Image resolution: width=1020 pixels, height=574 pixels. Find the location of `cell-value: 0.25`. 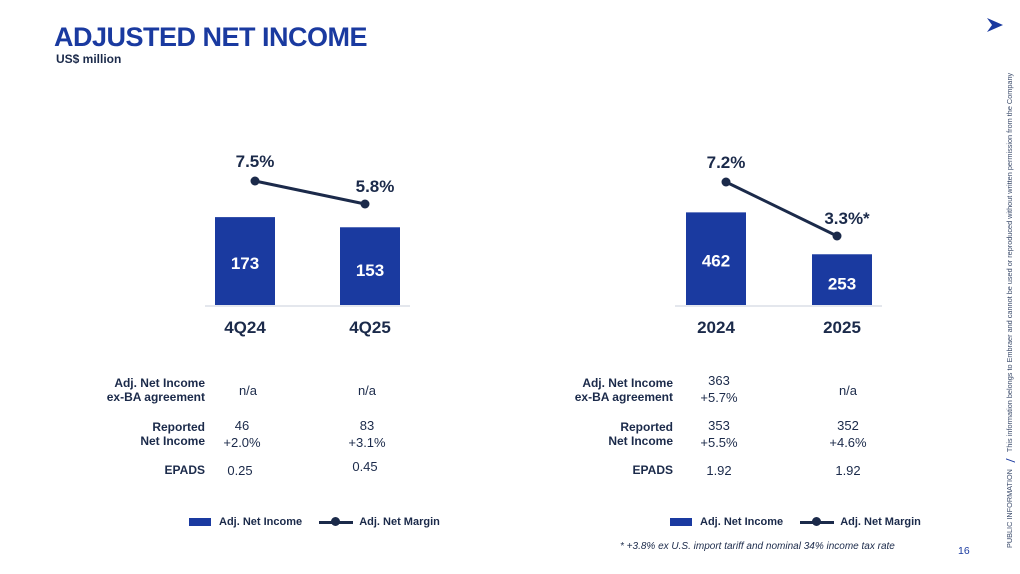

cell-value: 0.25 is located at coordinates (240, 470).